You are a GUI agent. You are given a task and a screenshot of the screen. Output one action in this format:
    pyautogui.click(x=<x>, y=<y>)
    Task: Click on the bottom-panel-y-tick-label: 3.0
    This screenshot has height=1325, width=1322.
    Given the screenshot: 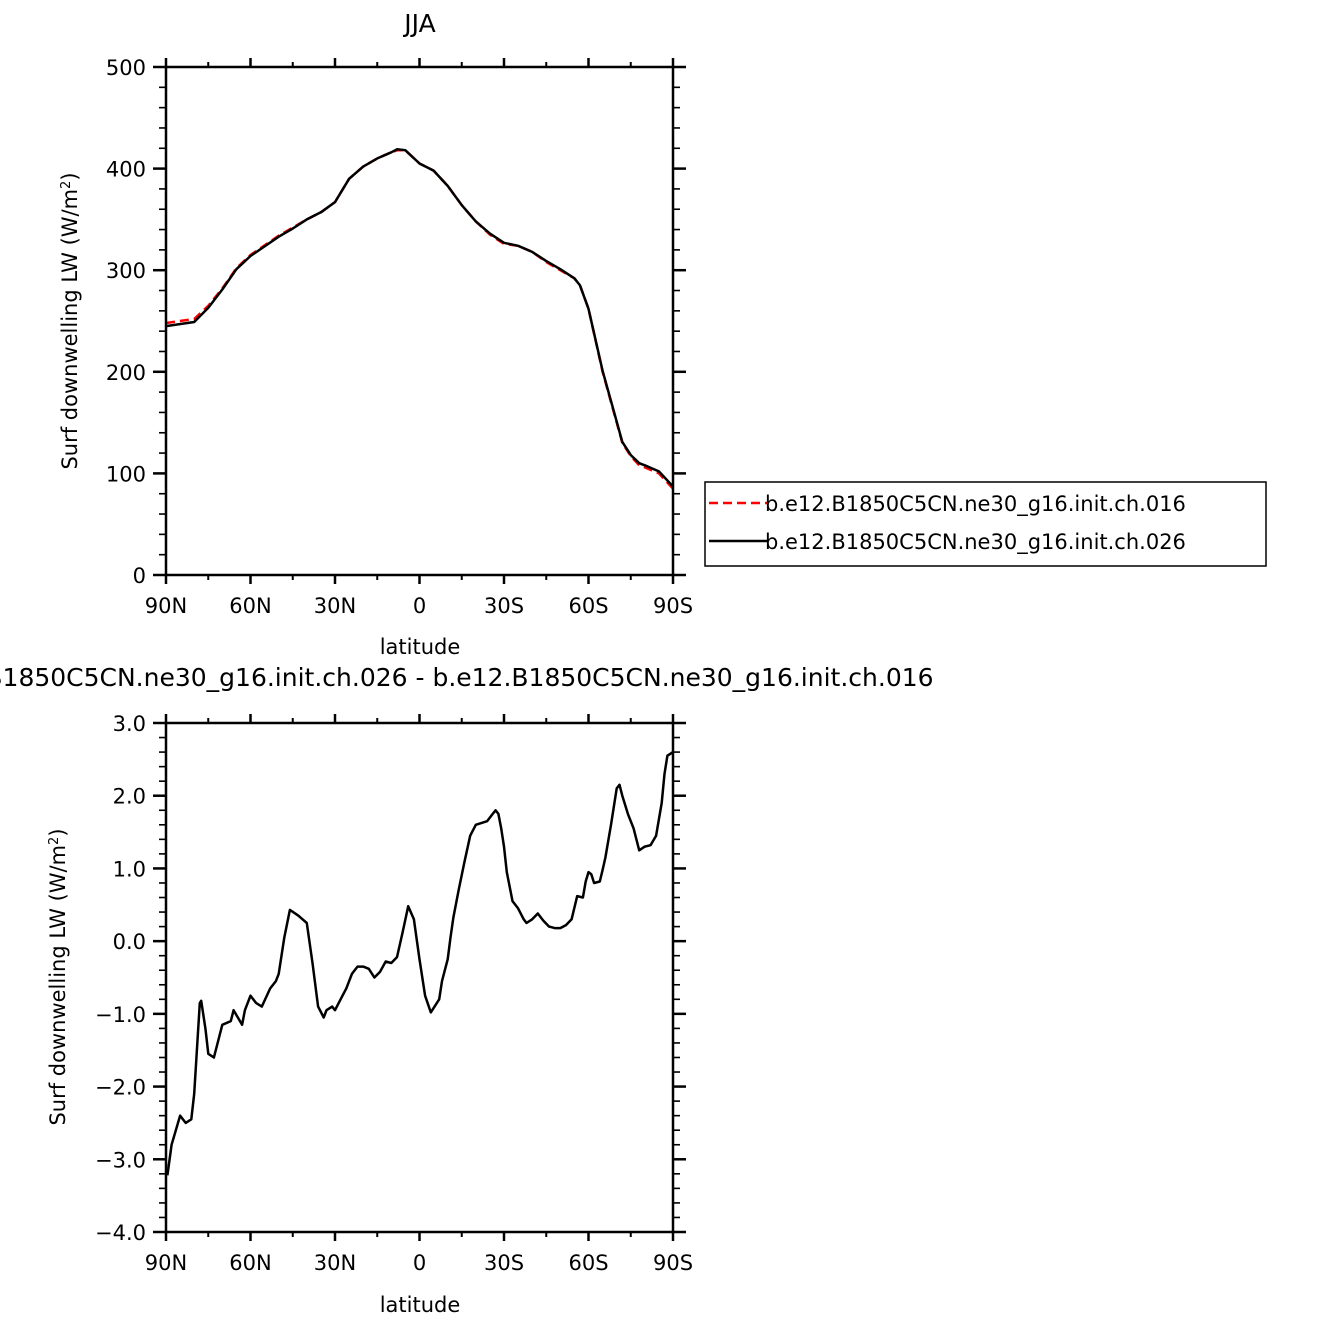 What is the action you would take?
    pyautogui.click(x=129, y=724)
    